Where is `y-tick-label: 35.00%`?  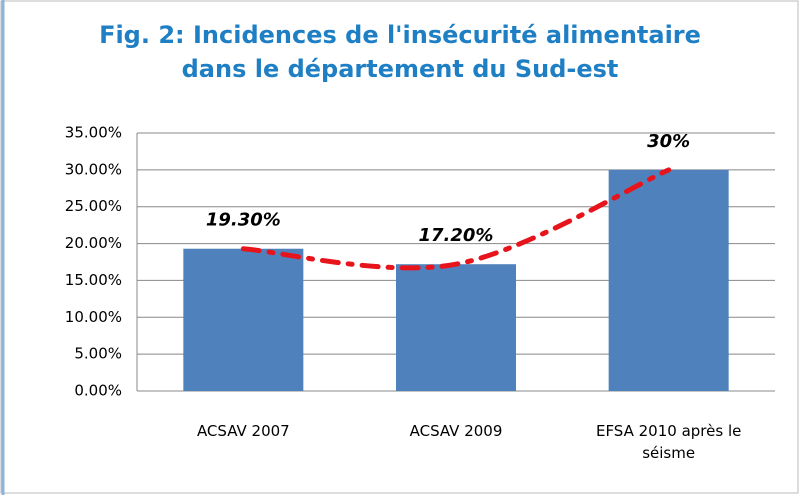
y-tick-label: 35.00% is located at coordinates (93, 133).